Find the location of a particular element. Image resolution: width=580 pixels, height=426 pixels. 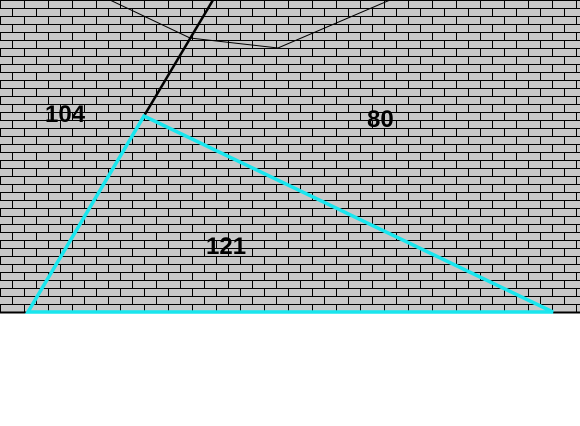

label-area-right: 80 is located at coordinates (380, 119).